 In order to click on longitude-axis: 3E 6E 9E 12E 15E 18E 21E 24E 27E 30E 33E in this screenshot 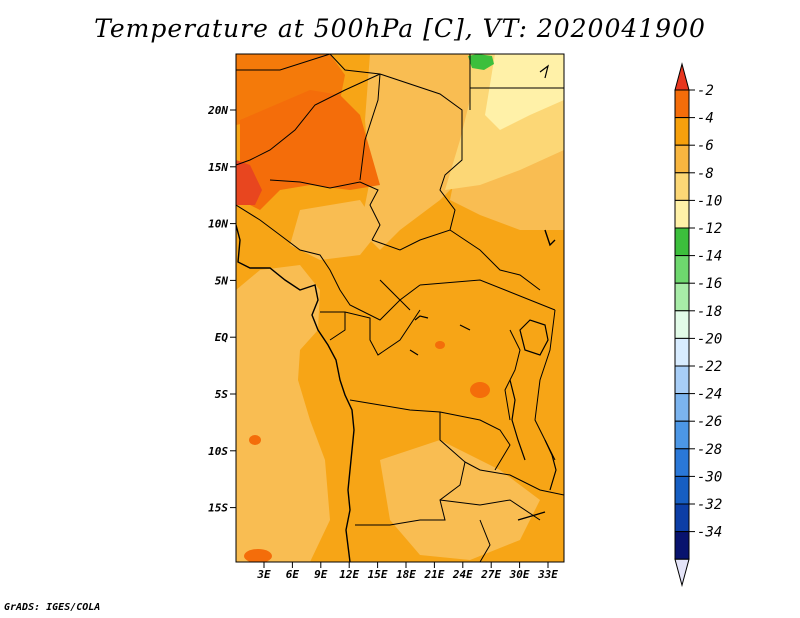, I will do `click(407, 571)`.